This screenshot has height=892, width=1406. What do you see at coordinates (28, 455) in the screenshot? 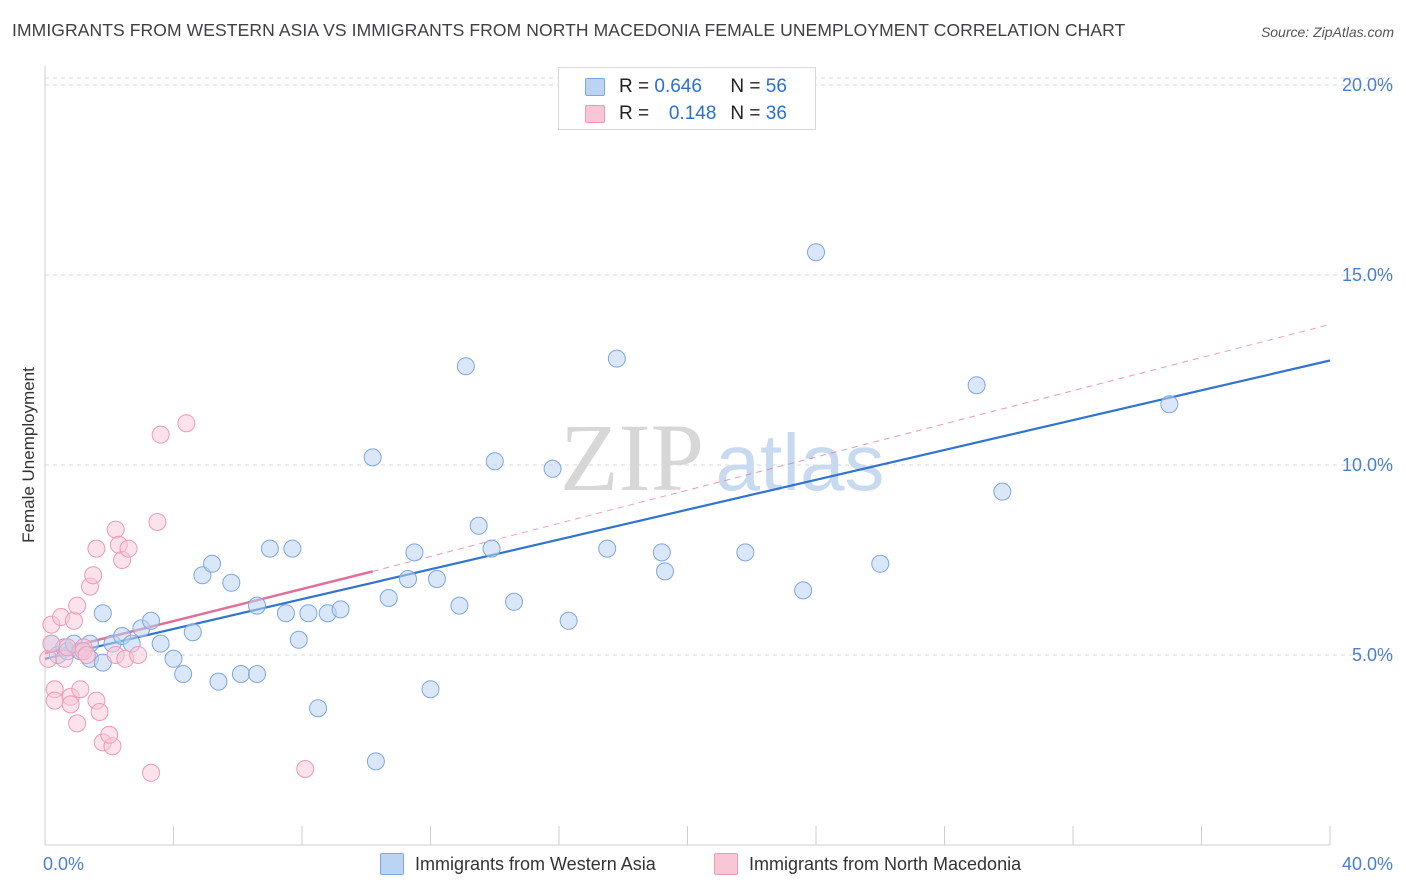
I see `y-axis-title: Female Unemployment` at bounding box center [28, 455].